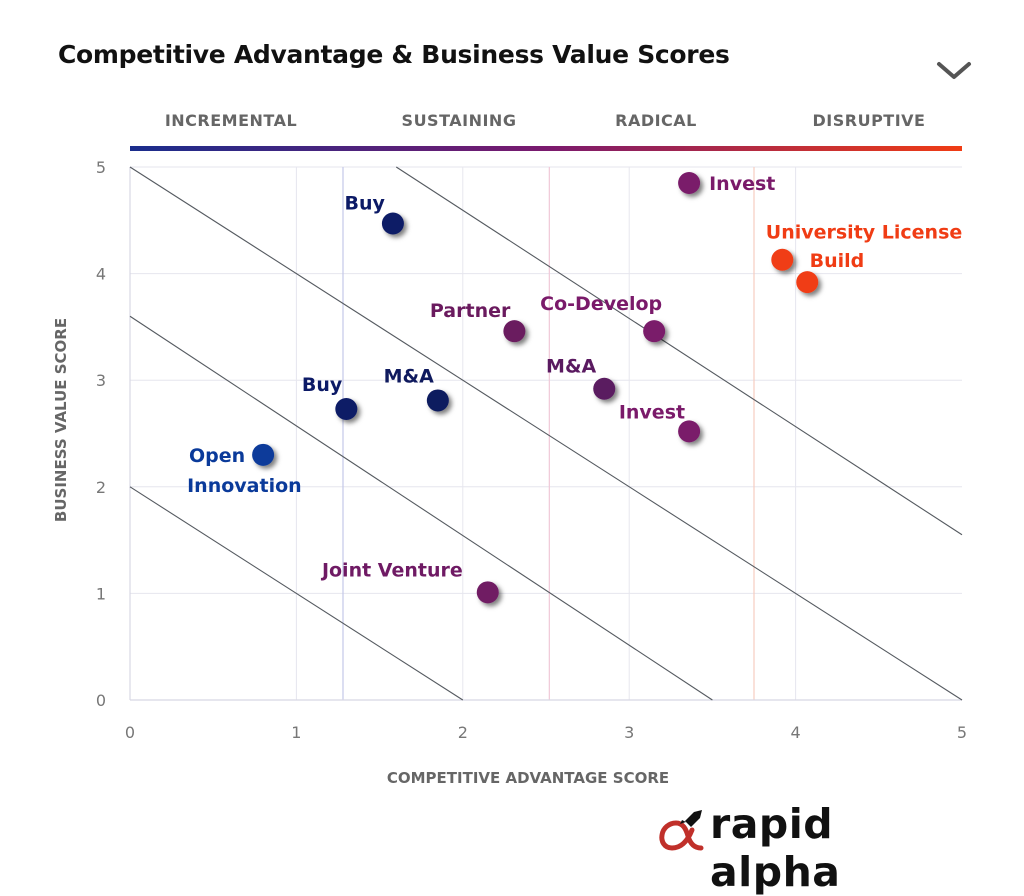 Image resolution: width=1024 pixels, height=896 pixels. I want to click on stage-label-sustaining: SUSTAINING, so click(459, 120).